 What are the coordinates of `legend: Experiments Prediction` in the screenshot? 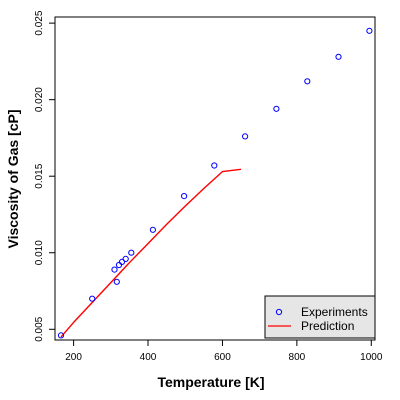 It's located at (320, 317).